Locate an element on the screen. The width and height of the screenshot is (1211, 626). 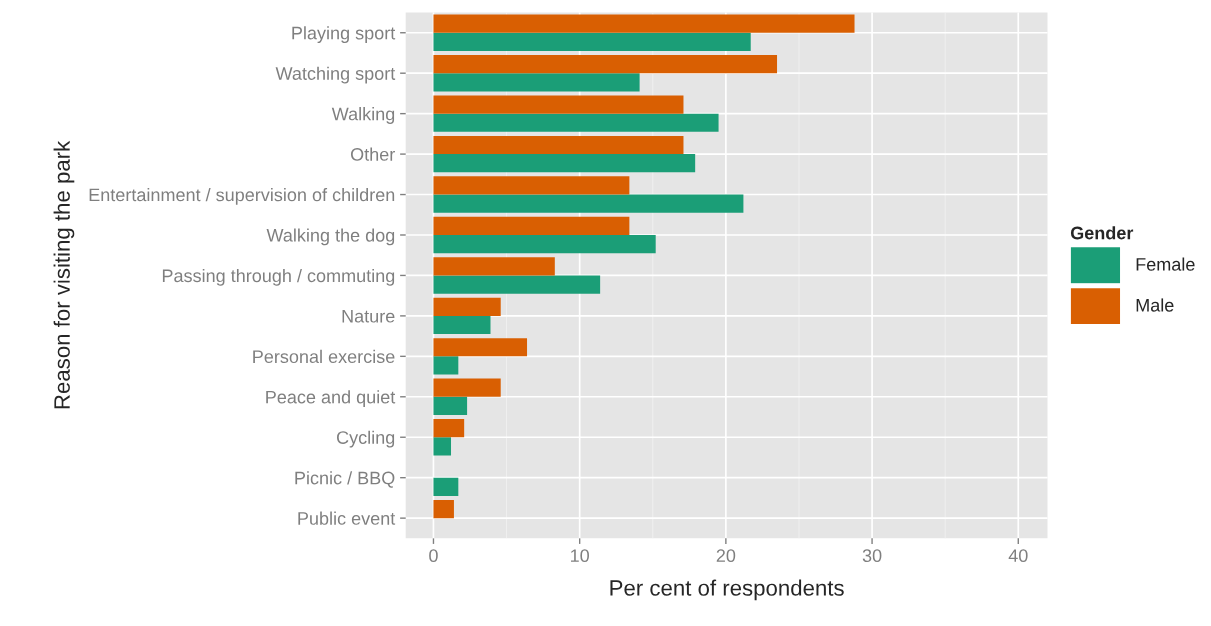
legend-label: Female is located at coordinates (1165, 264).